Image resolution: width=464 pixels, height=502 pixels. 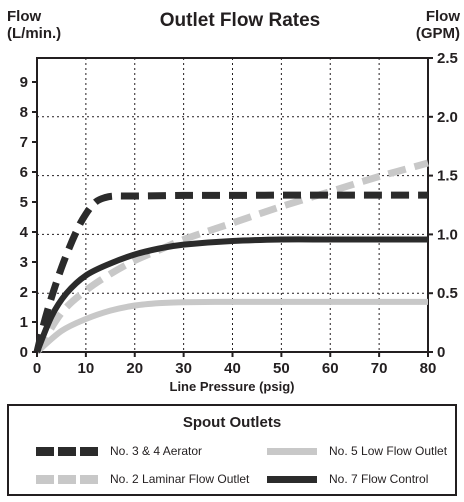 What do you see at coordinates (240, 20) in the screenshot?
I see `chart-title: Outlet Flow Rates` at bounding box center [240, 20].